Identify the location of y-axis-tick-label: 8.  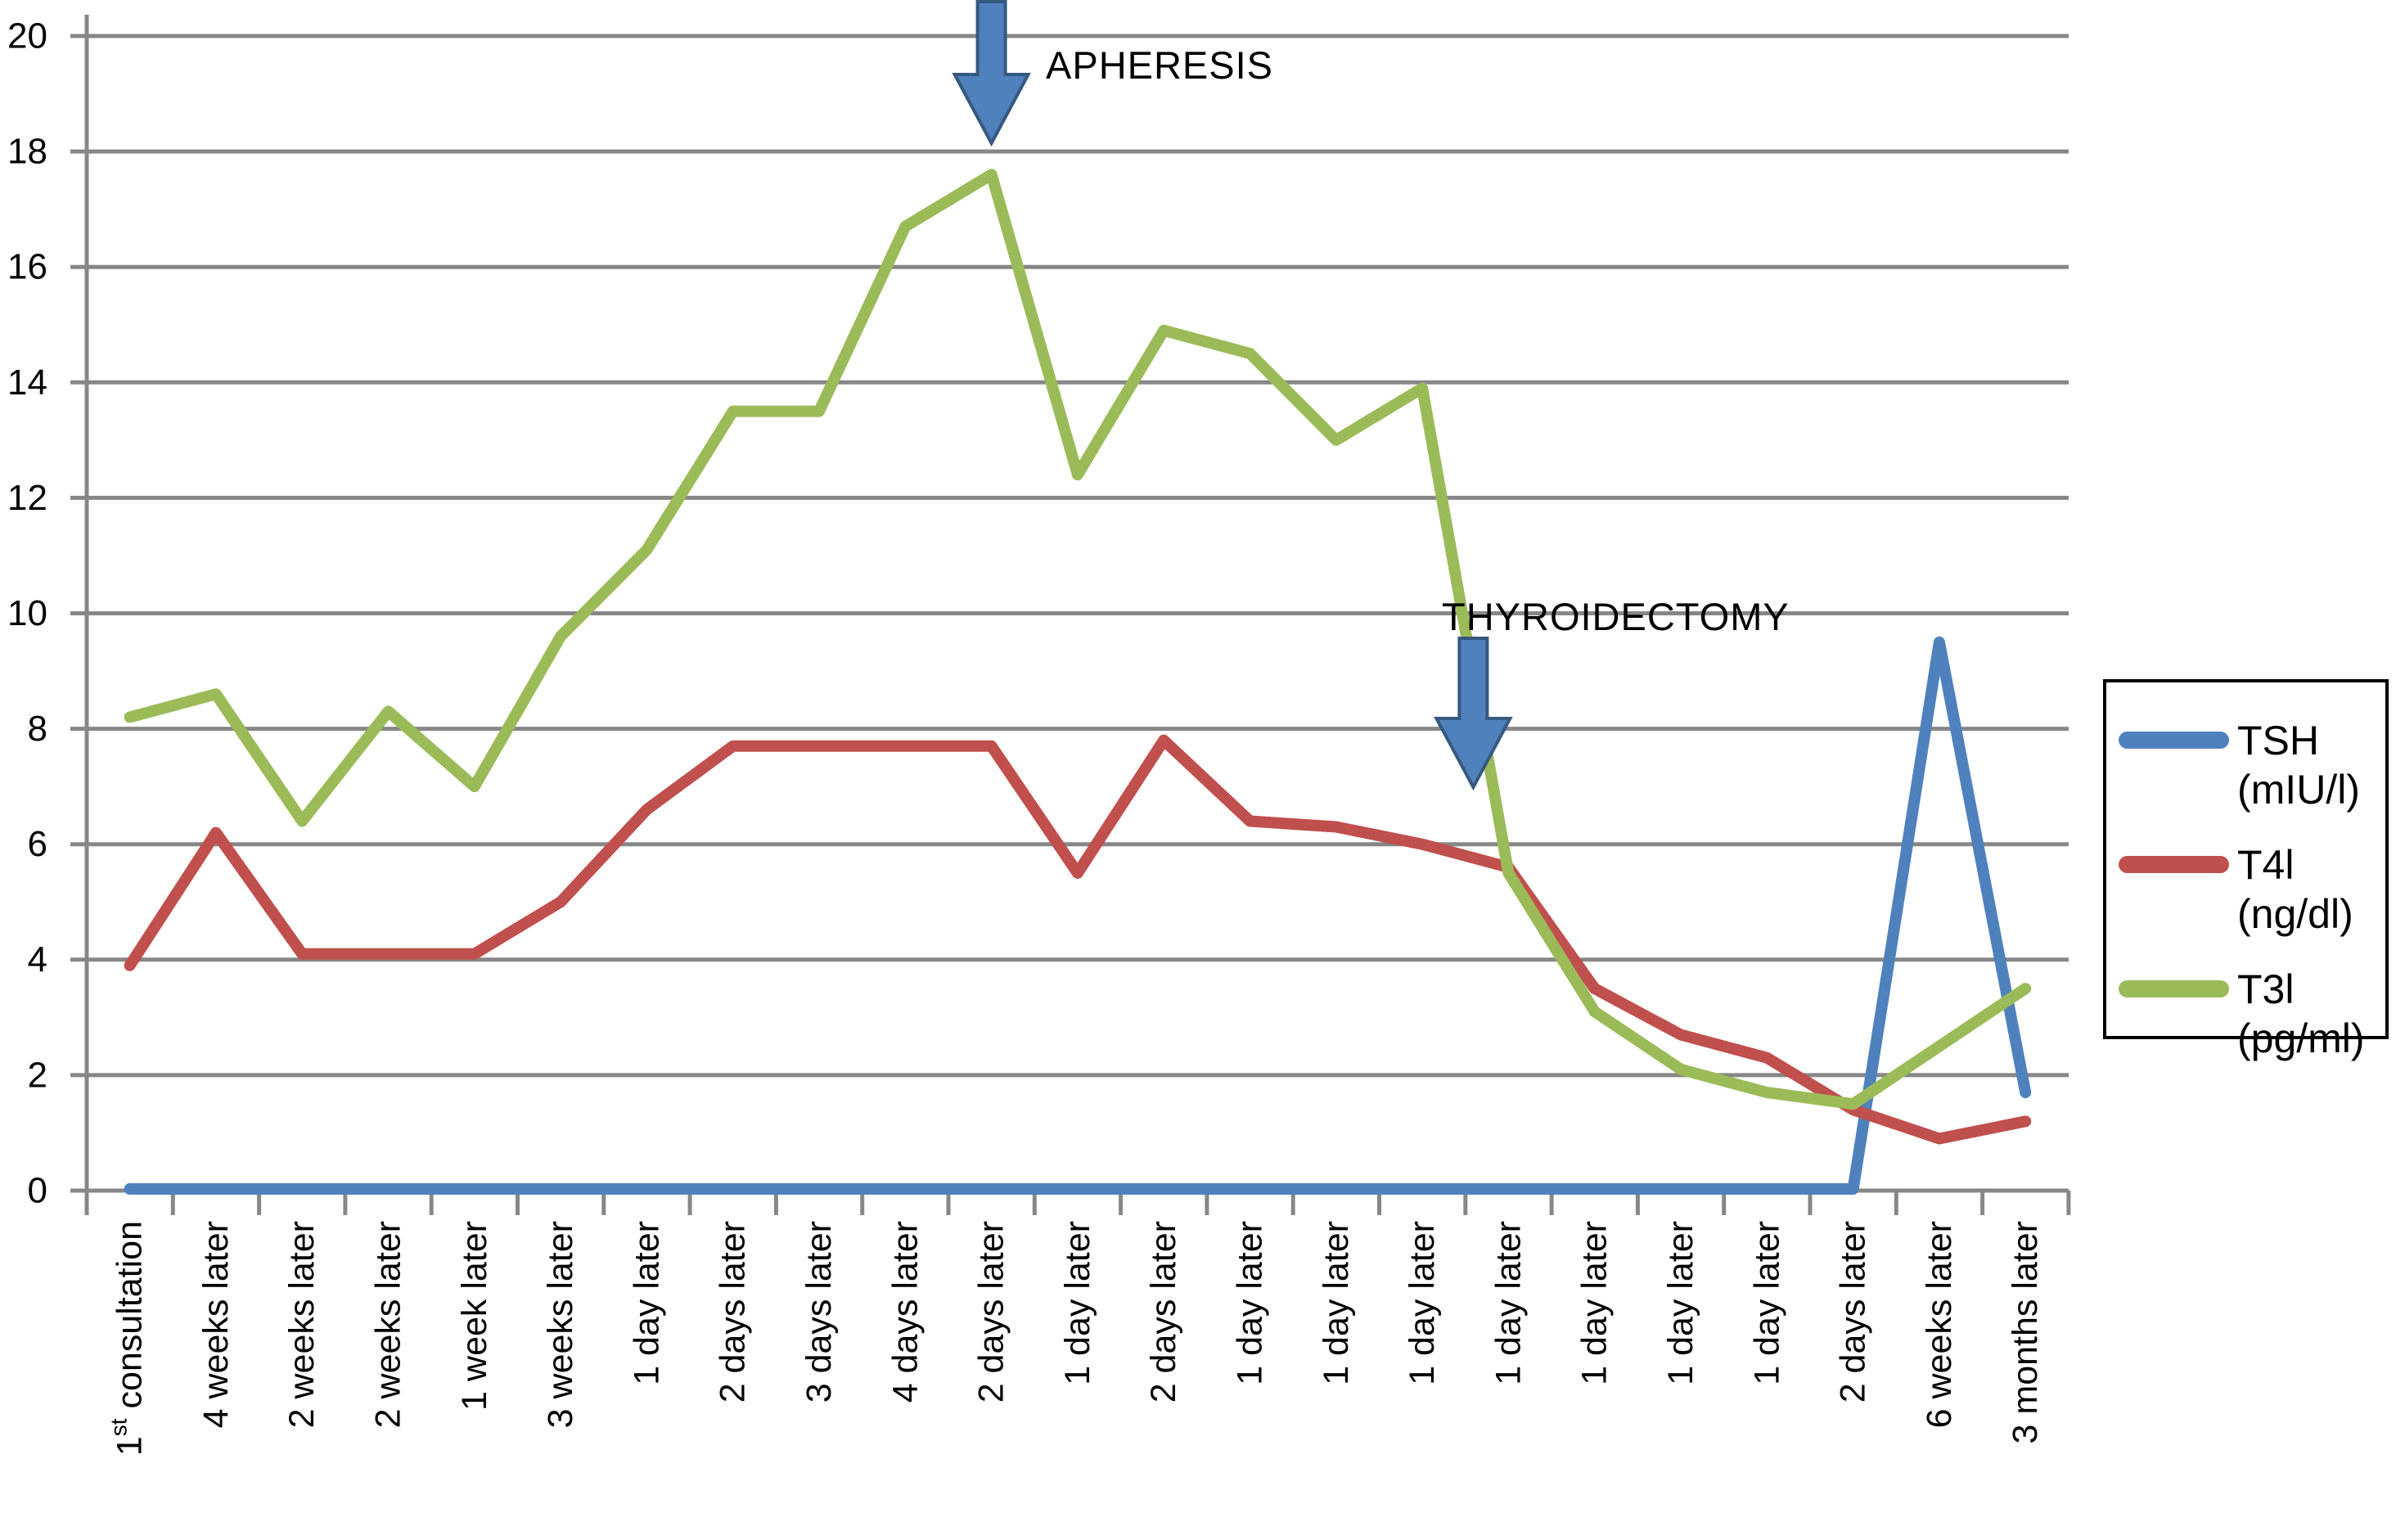
(37, 729).